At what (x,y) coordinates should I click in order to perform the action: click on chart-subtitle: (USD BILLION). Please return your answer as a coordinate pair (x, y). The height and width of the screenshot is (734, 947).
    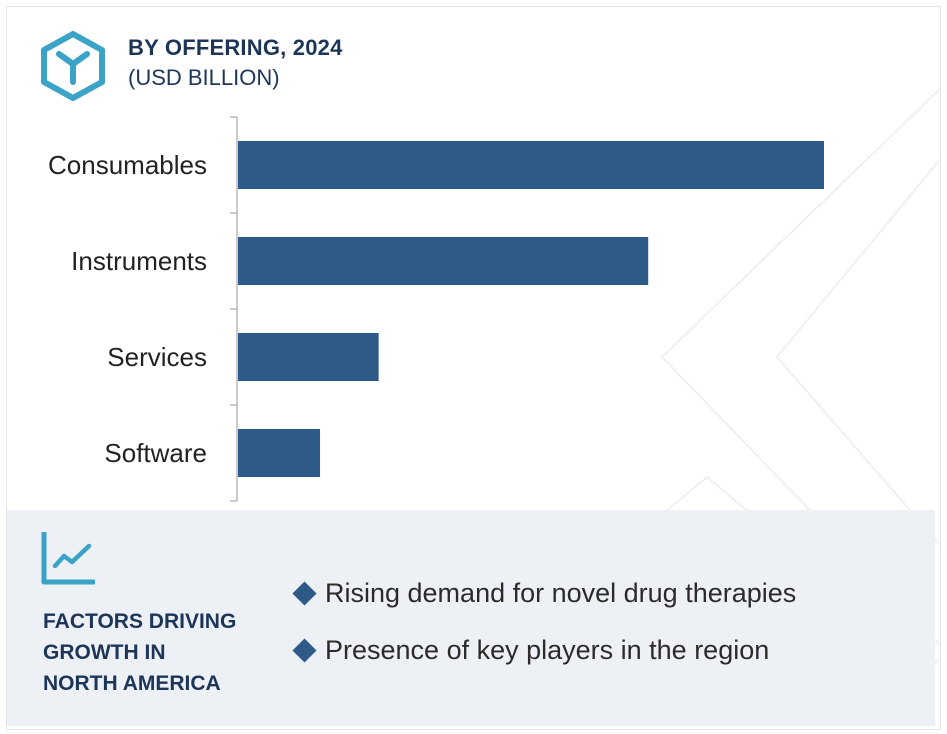
    Looking at the image, I should click on (204, 77).